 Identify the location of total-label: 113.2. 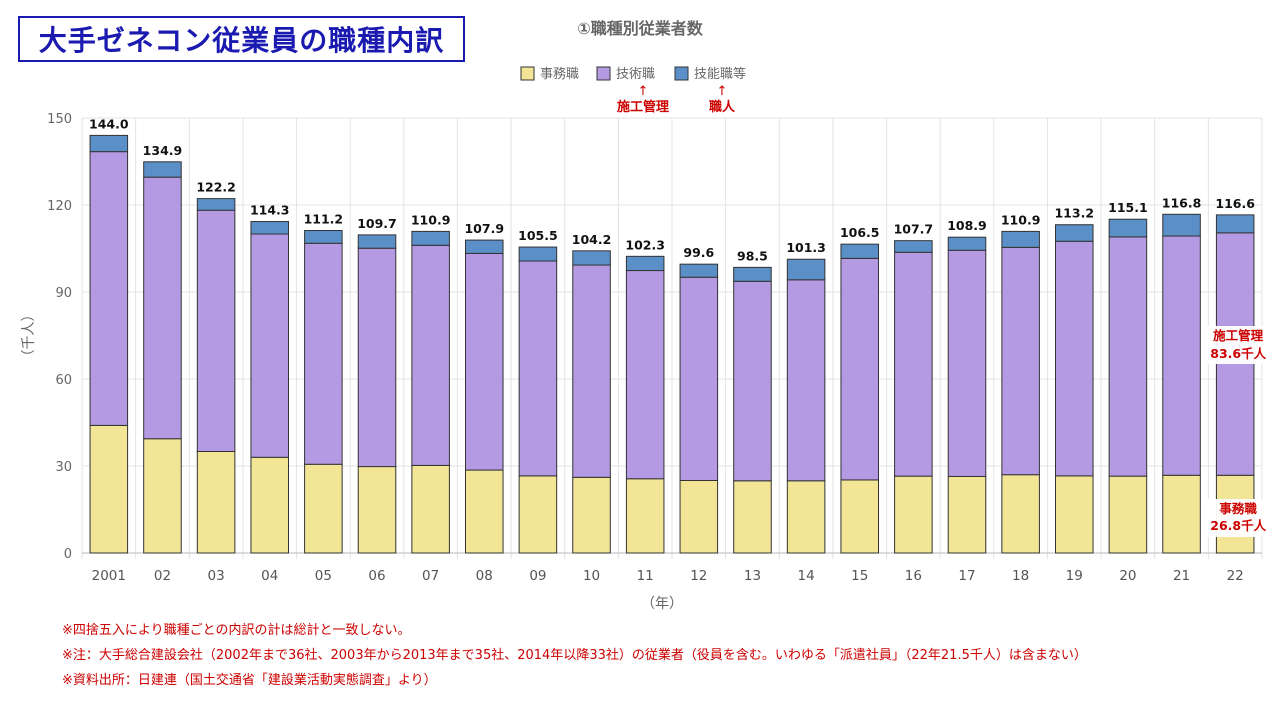
(1074, 213).